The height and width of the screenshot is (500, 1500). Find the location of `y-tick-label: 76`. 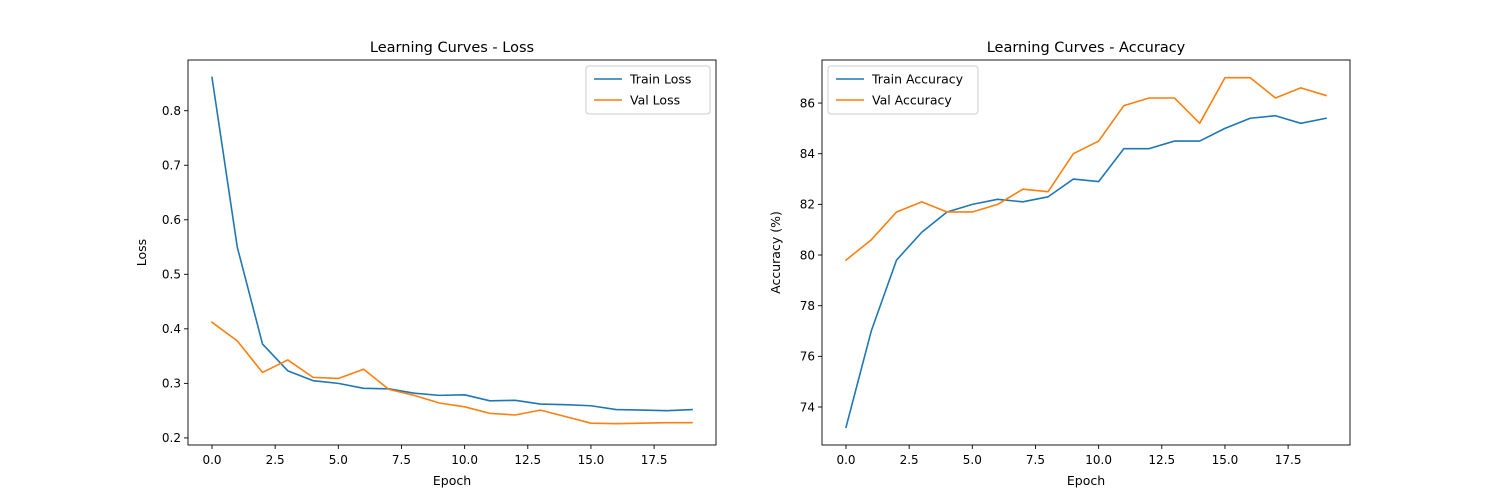

y-tick-label: 76 is located at coordinates (807, 357).